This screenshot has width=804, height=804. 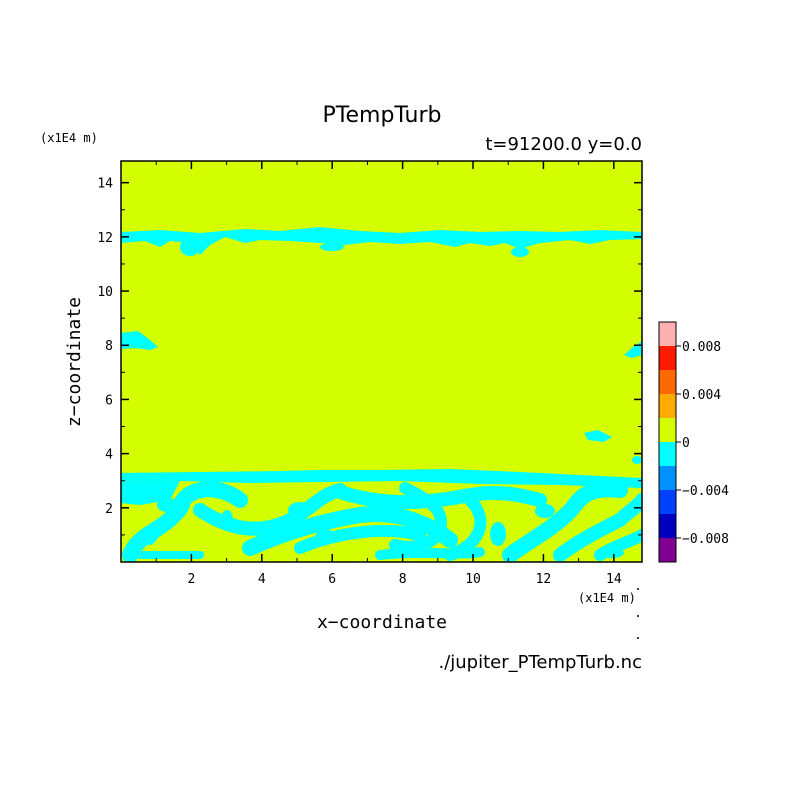 I want to click on stray-marks, so click(x=638, y=613).